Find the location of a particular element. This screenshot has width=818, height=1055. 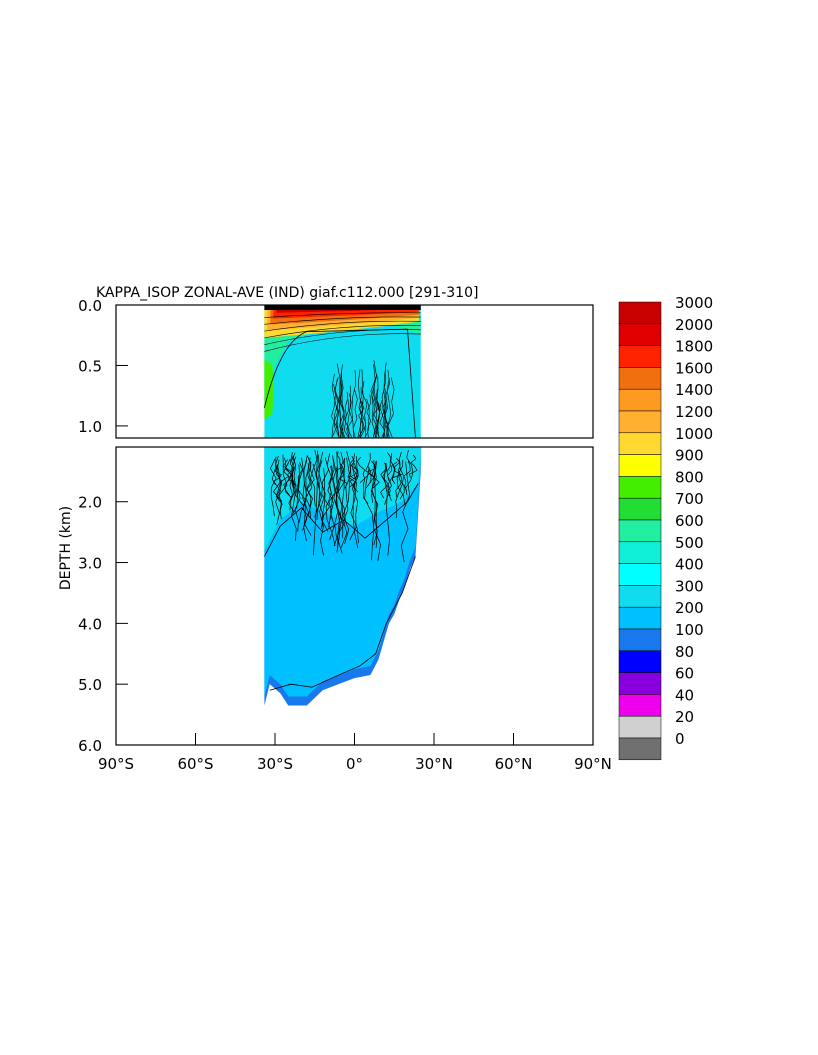

surface-mixed-layer is located at coordinates (342, 307).